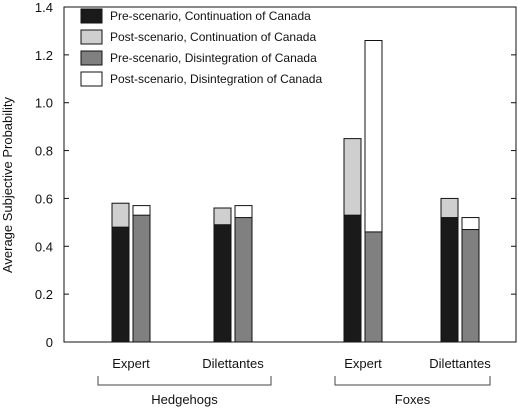 This screenshot has width=518, height=408. What do you see at coordinates (44, 7) in the screenshot?
I see `y-tick-label: 1.4` at bounding box center [44, 7].